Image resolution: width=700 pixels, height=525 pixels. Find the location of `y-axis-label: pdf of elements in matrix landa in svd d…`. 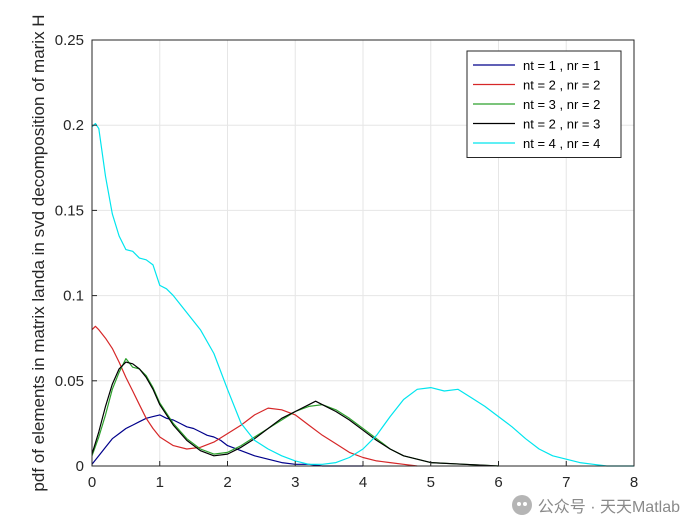

y-axis-label: pdf of elements in matrix landa in svd d… is located at coordinates (38, 252).